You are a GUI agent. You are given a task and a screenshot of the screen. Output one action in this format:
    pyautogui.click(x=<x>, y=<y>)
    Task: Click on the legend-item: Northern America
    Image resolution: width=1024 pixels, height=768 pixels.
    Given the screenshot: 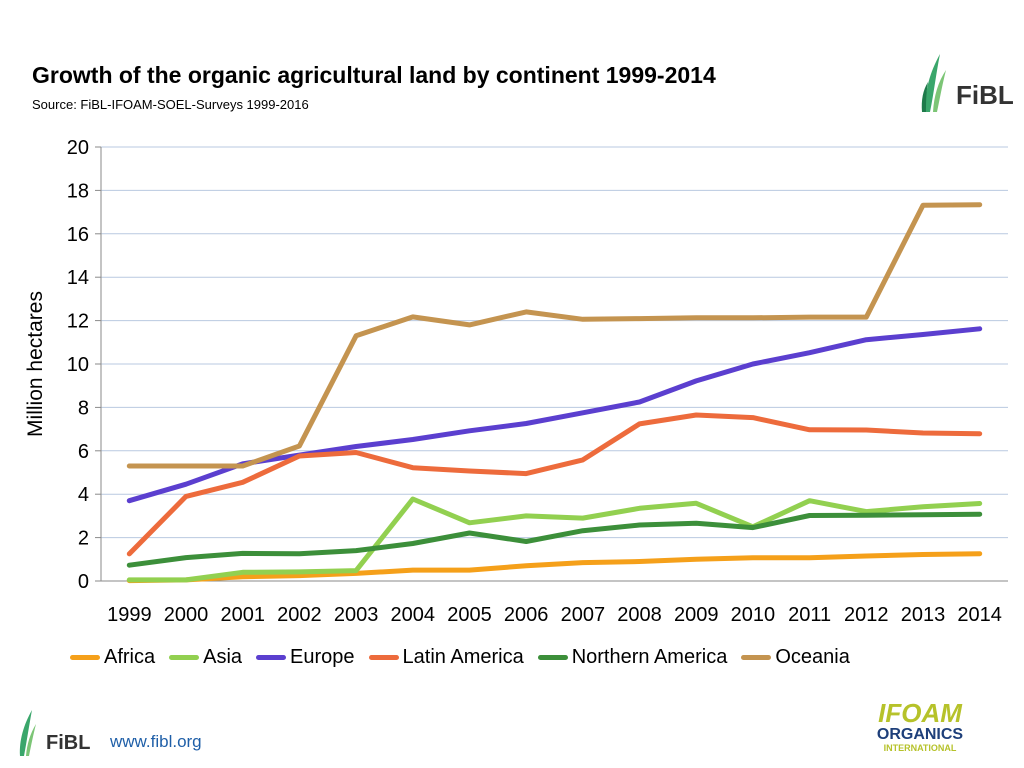 What is the action you would take?
    pyautogui.click(x=632, y=657)
    